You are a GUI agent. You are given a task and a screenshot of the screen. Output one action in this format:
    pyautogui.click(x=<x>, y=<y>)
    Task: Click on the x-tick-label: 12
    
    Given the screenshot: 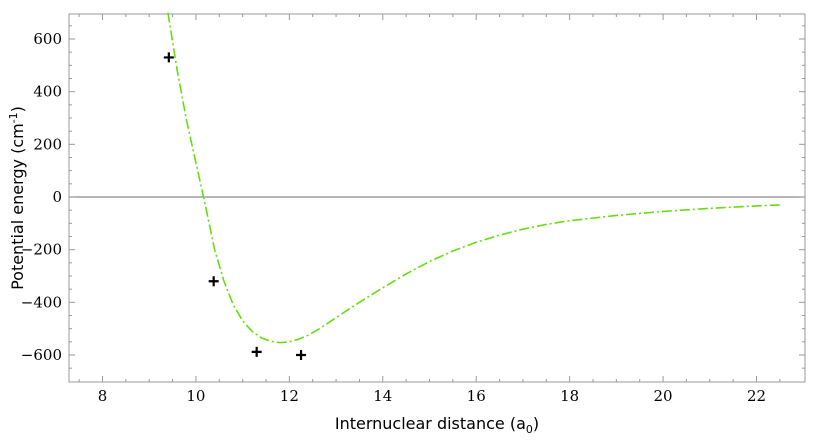 What is the action you would take?
    pyautogui.click(x=289, y=396)
    